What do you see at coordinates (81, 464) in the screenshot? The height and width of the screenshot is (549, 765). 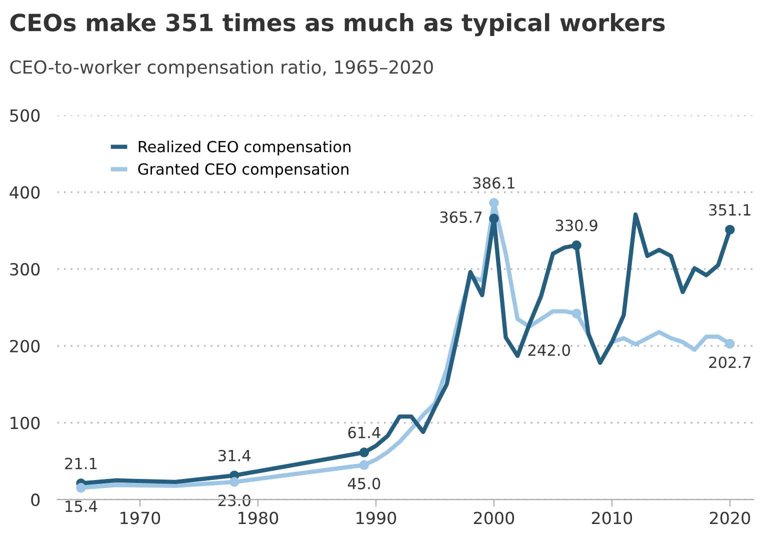 I see `data-label: 21.1` at bounding box center [81, 464].